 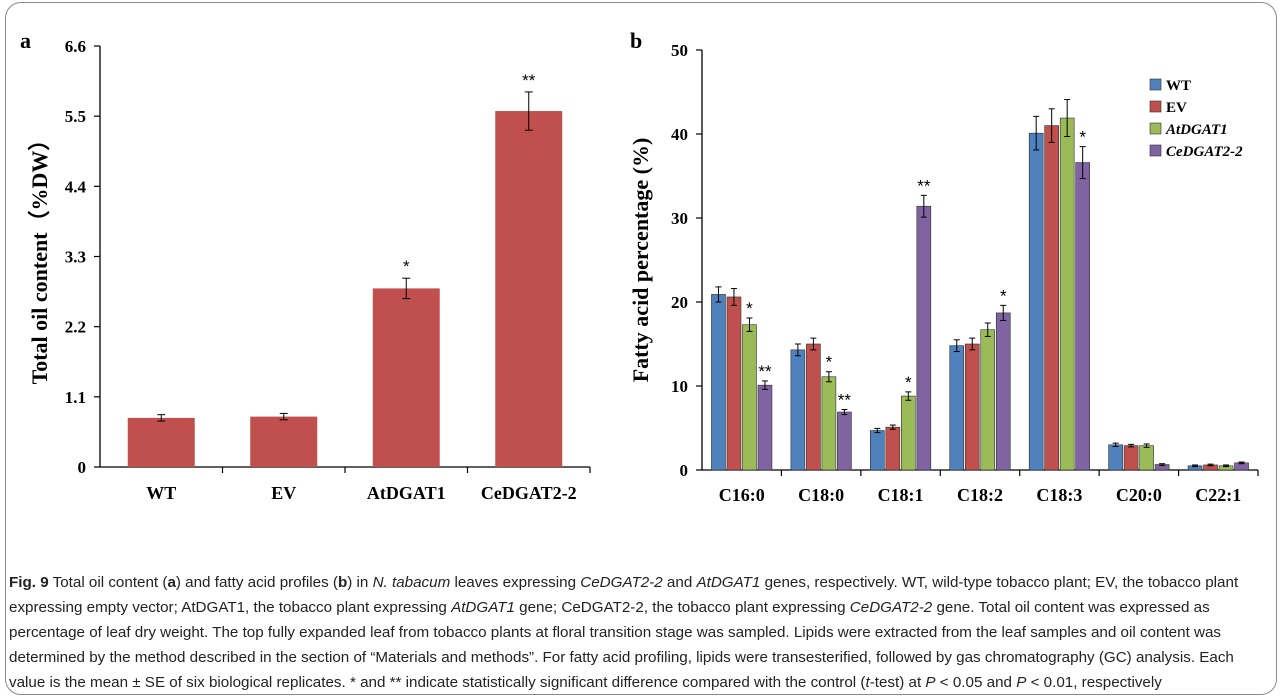 What do you see at coordinates (901, 495) in the screenshot?
I see `x-tick-label-b: C18:1` at bounding box center [901, 495].